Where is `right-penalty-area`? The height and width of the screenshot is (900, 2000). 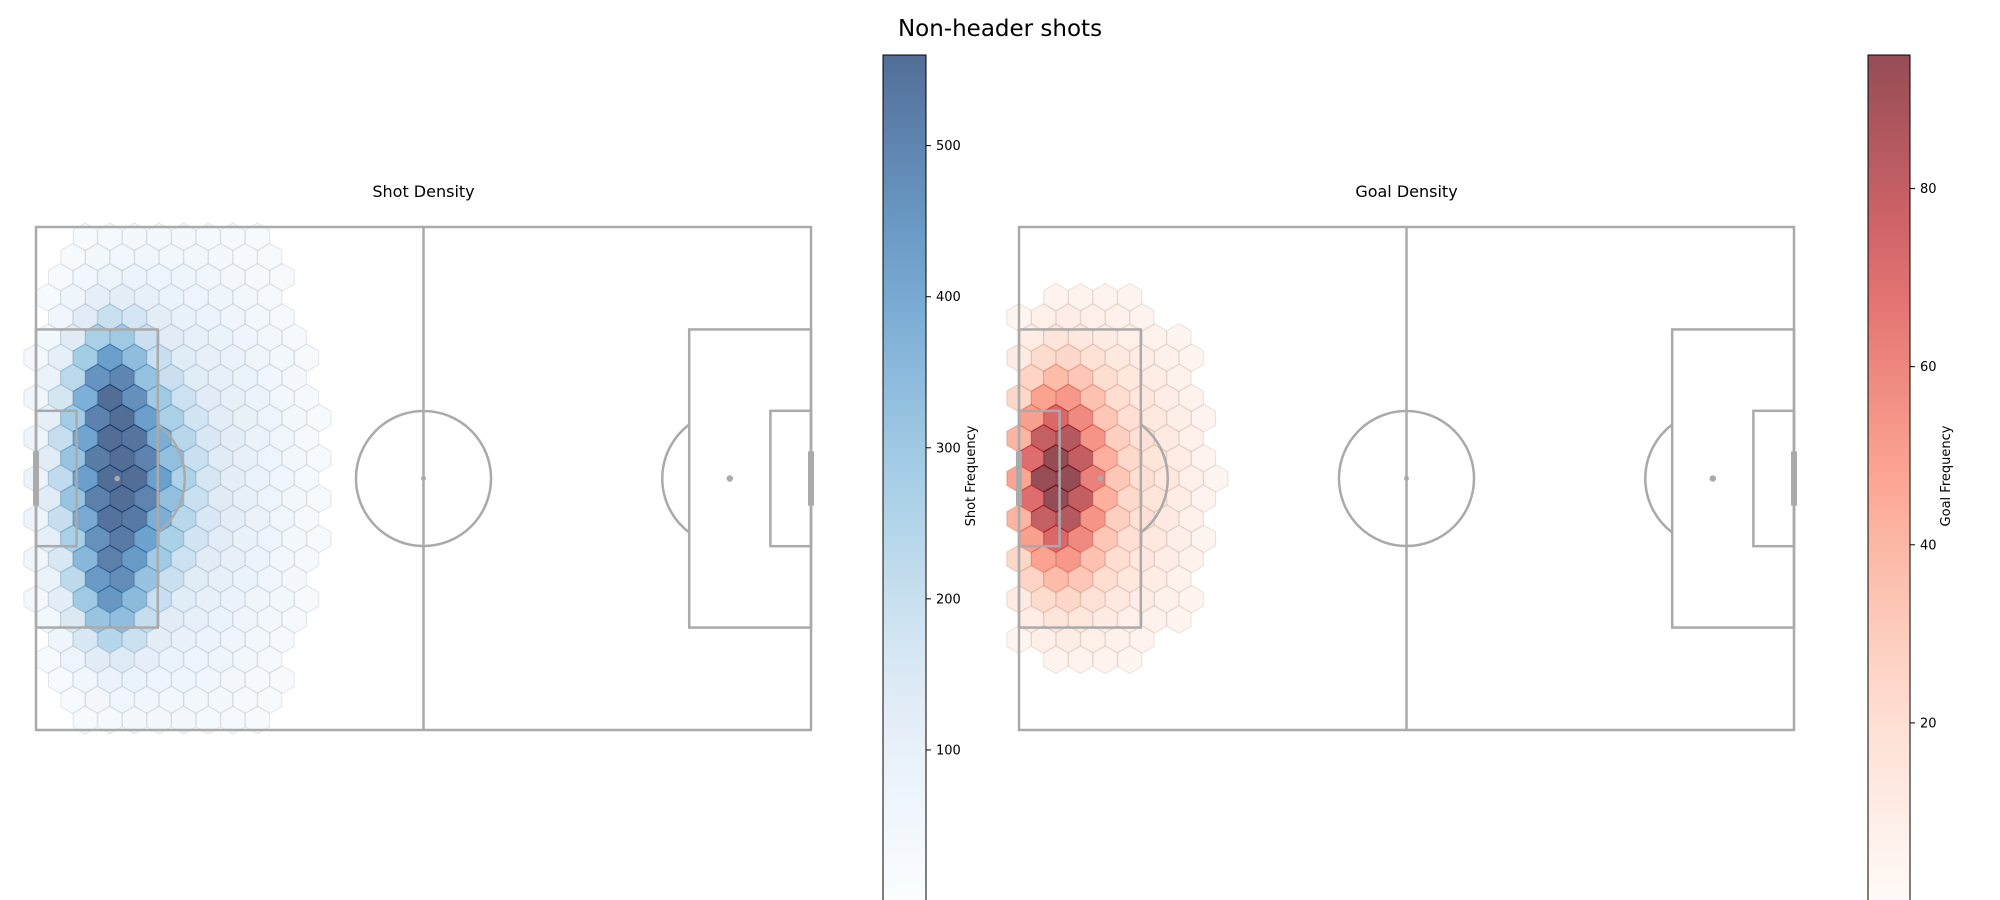 right-penalty-area is located at coordinates (1733, 478).